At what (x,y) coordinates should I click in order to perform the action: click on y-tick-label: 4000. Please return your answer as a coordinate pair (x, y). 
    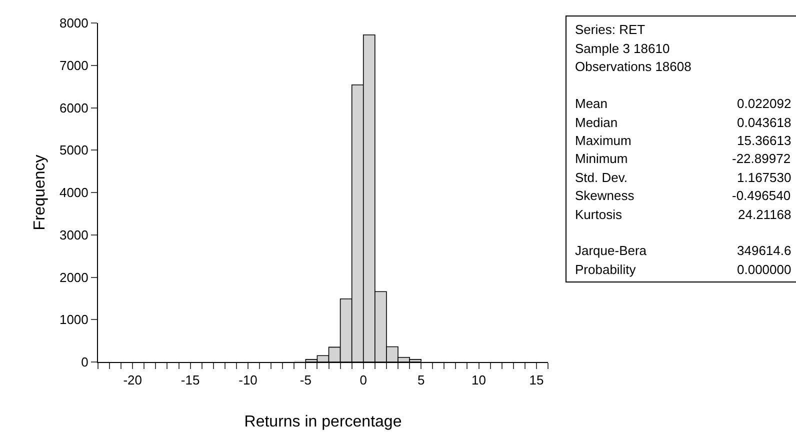
    Looking at the image, I should click on (73, 192).